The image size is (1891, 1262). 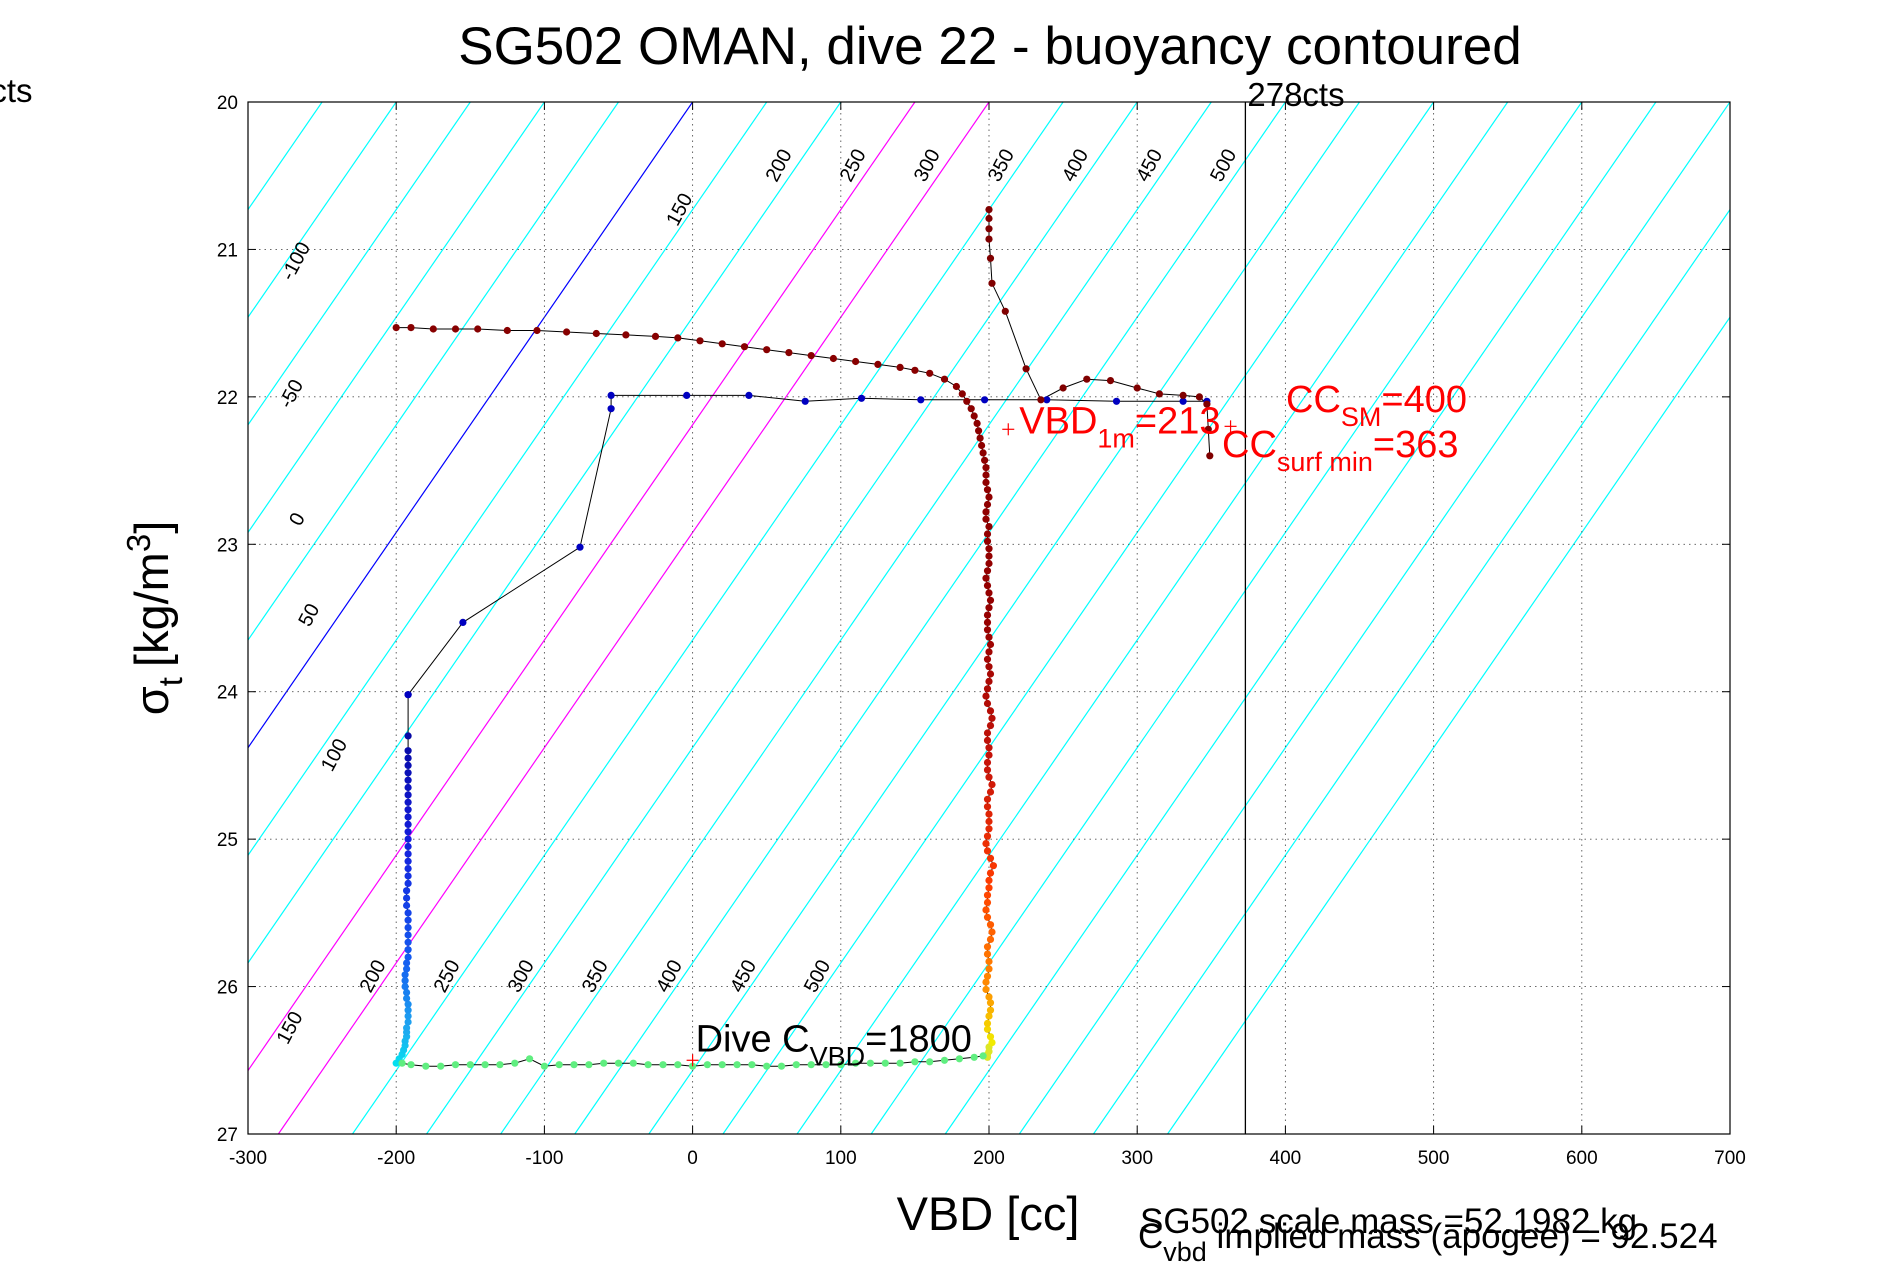 What do you see at coordinates (927, 166) in the screenshot?
I see `contour-label: 300` at bounding box center [927, 166].